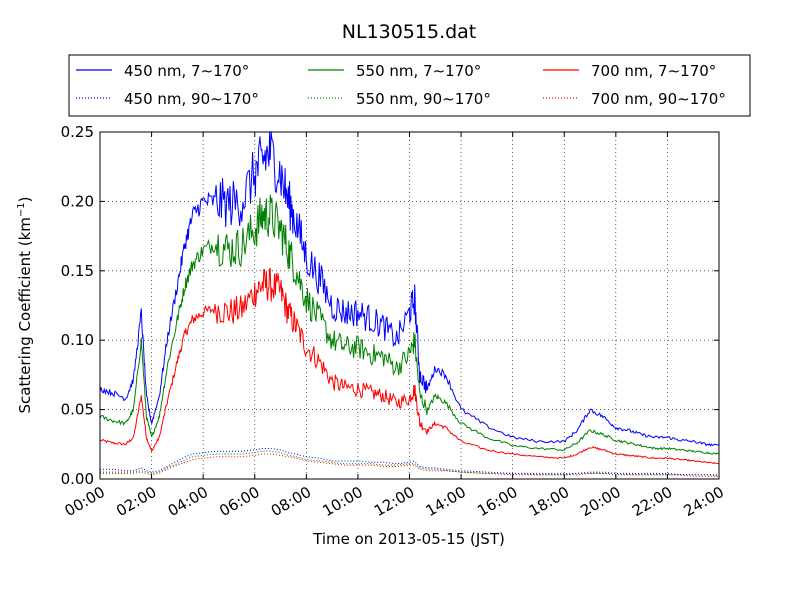 Image resolution: width=800 pixels, height=600 pixels. Describe the element at coordinates (652, 501) in the screenshot. I see `x-tick-label: 22:00` at that location.